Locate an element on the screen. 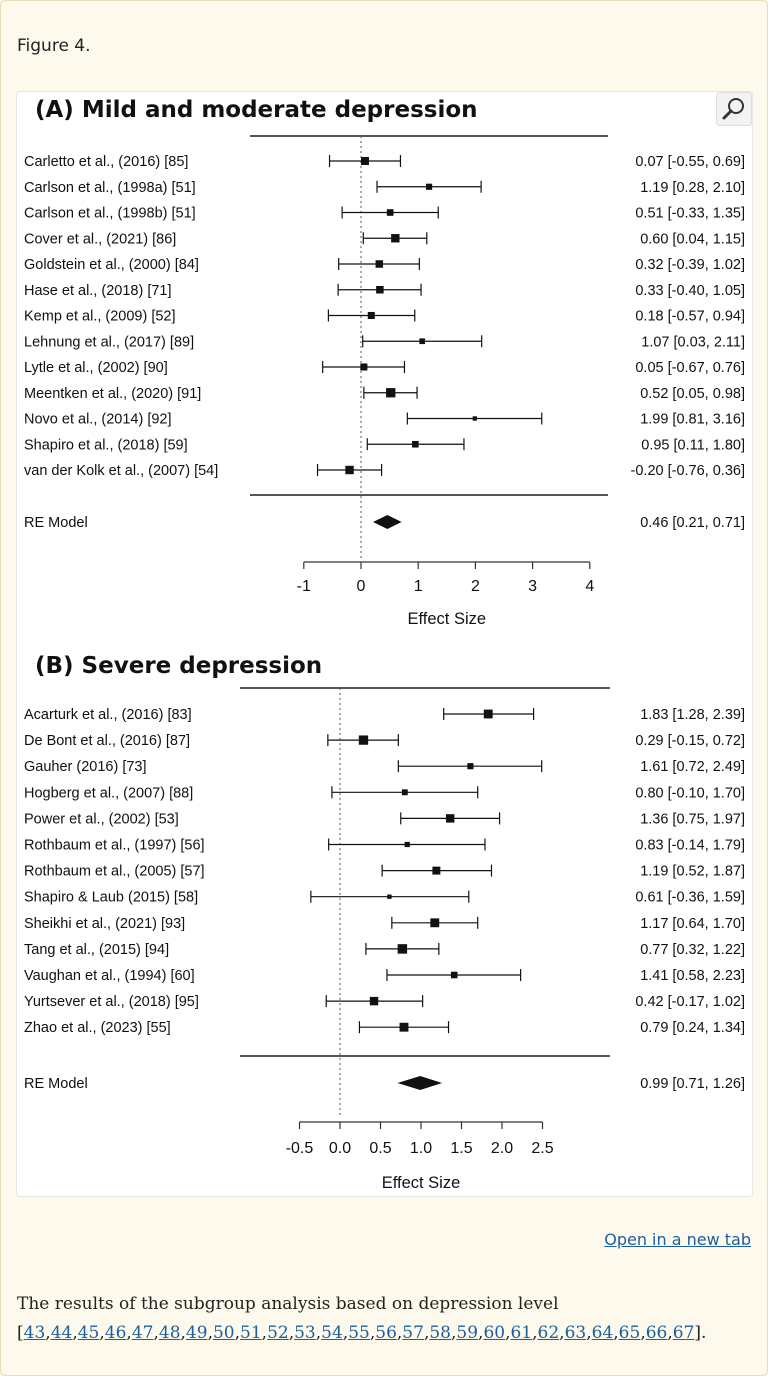 The image size is (768, 1376). study-label: Goldstein et al., (2000) [84] is located at coordinates (111, 265).